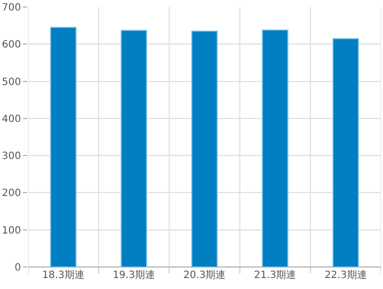  I want to click on y-tick-label: 300, so click(11, 156).